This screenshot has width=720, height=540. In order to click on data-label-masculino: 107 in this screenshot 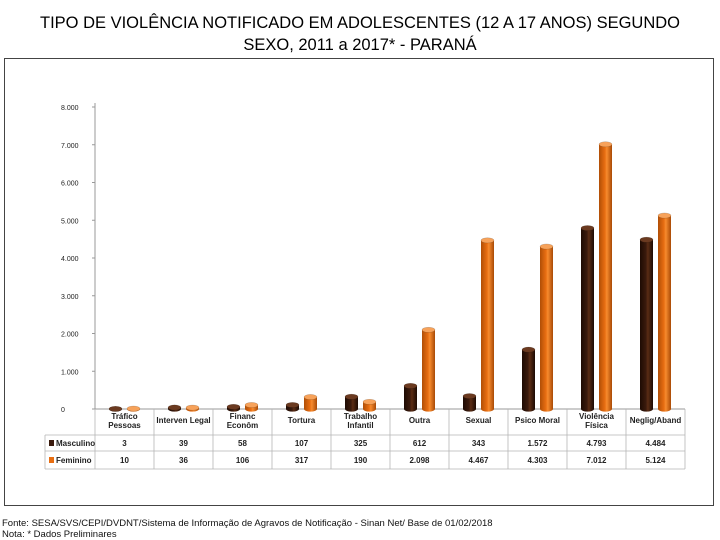, I will do `click(302, 443)`.